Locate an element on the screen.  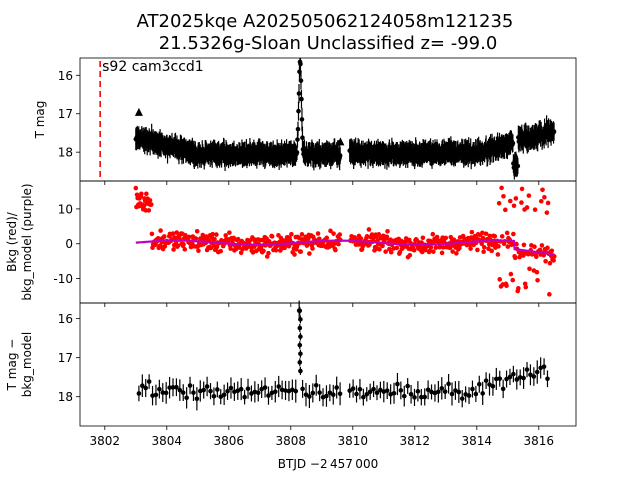
x-tick-label: 3806 is located at coordinates (229, 441).